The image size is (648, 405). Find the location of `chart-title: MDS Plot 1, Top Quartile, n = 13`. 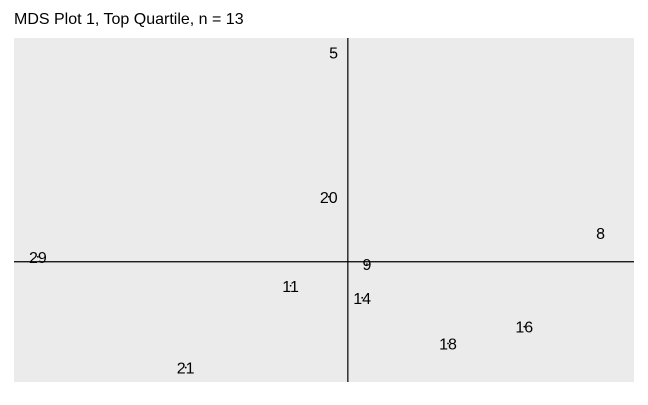

chart-title: MDS Plot 1, Top Quartile, n = 13 is located at coordinates (129, 19).